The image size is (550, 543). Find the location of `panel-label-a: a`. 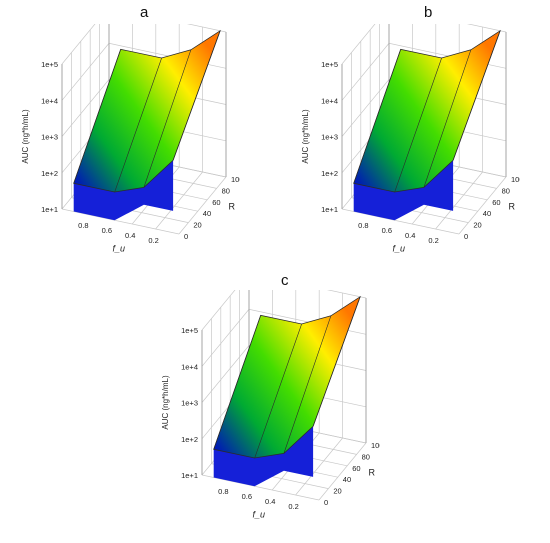

panel-label-a: a is located at coordinates (144, 12).